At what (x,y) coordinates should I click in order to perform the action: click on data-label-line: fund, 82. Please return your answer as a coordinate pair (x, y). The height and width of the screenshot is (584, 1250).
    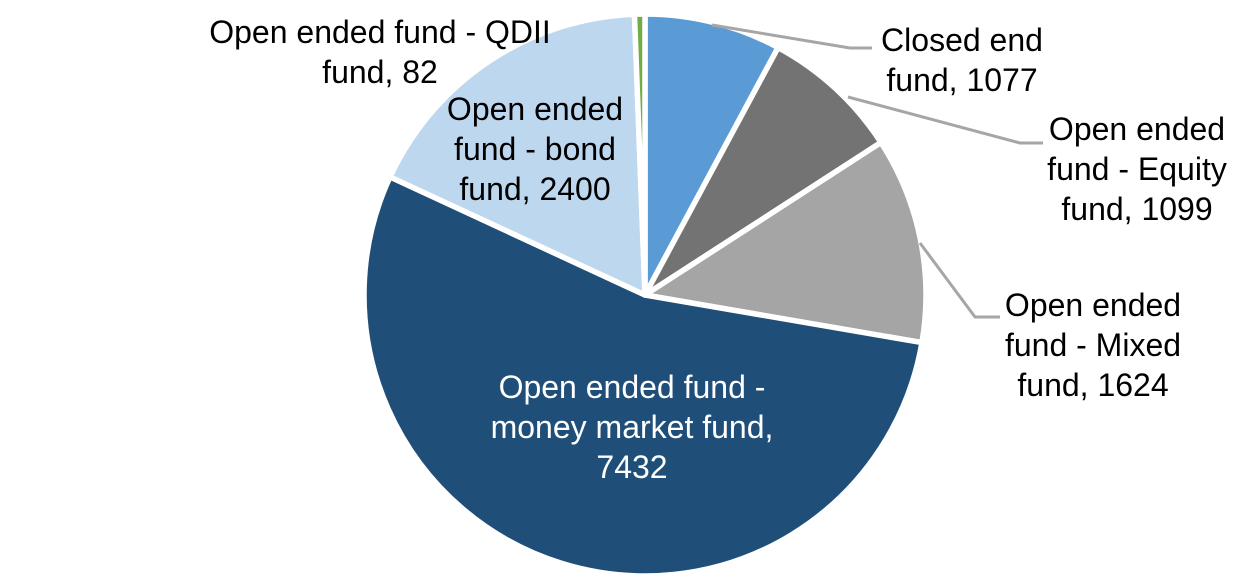
    Looking at the image, I should click on (380, 72).